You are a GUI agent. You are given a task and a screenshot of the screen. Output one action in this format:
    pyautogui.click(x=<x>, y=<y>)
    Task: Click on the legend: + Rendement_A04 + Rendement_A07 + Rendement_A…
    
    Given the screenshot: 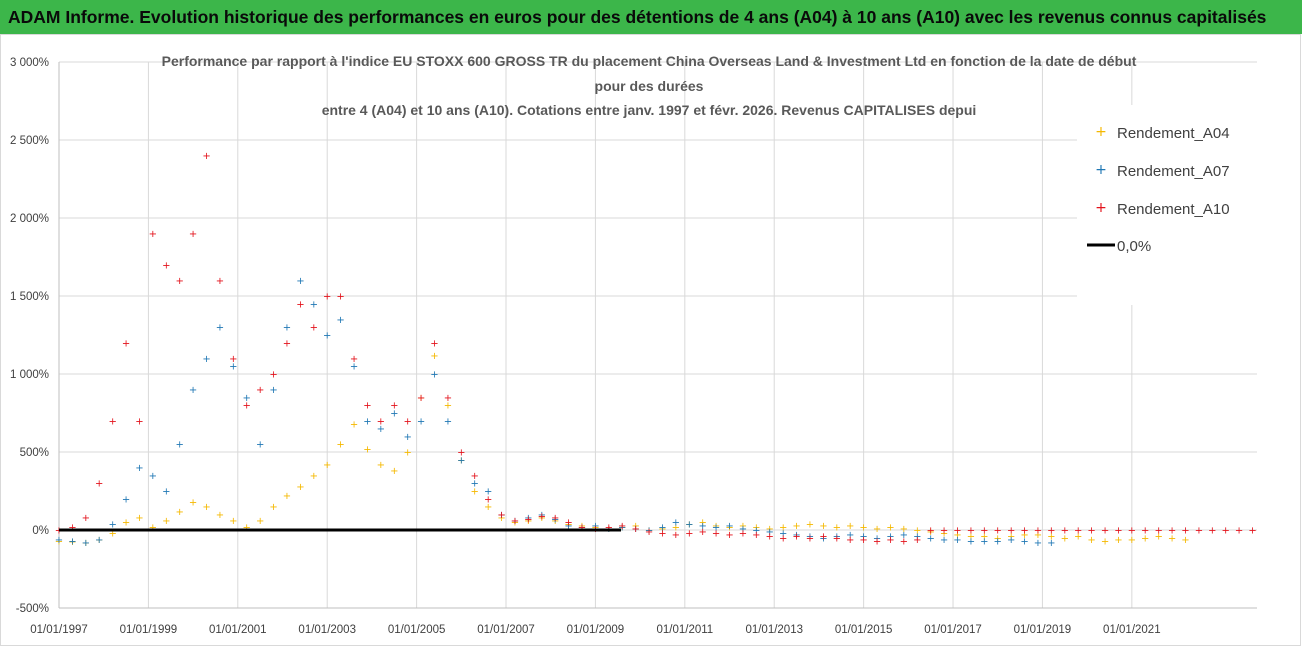 What is the action you would take?
    pyautogui.click(x=1172, y=205)
    